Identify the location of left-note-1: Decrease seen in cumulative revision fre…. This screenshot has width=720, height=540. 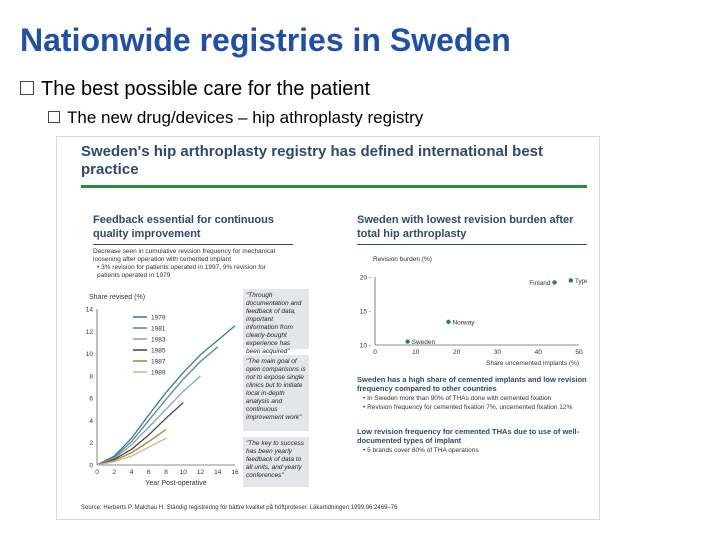
(184, 255).